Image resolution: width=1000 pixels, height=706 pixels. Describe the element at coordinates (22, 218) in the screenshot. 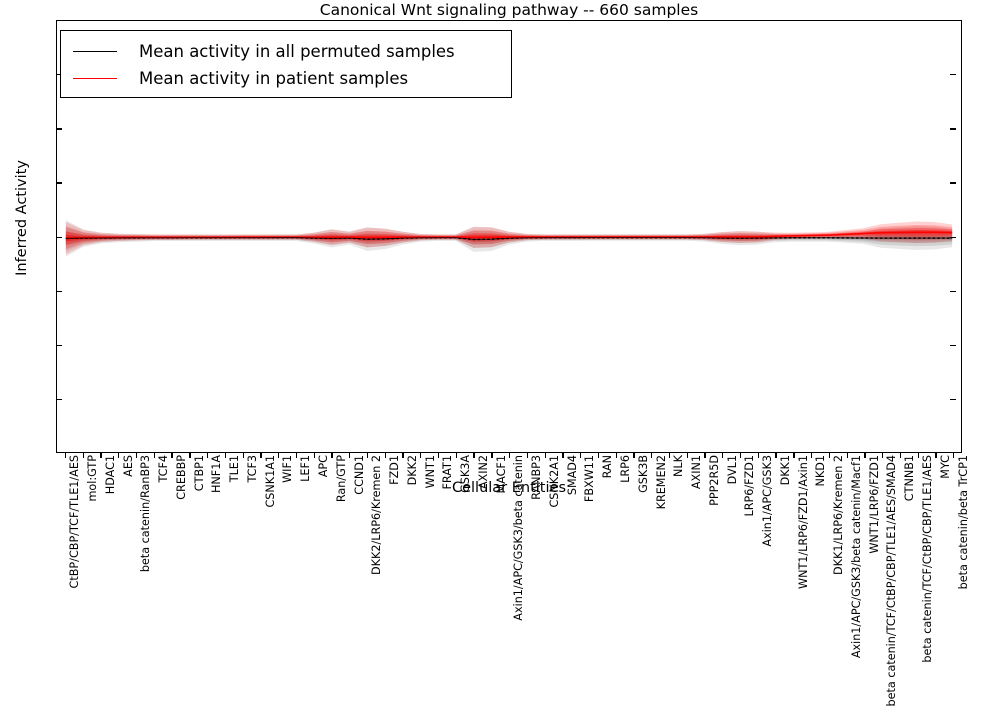

I see `y-axis-title: Inferred Activity` at that location.